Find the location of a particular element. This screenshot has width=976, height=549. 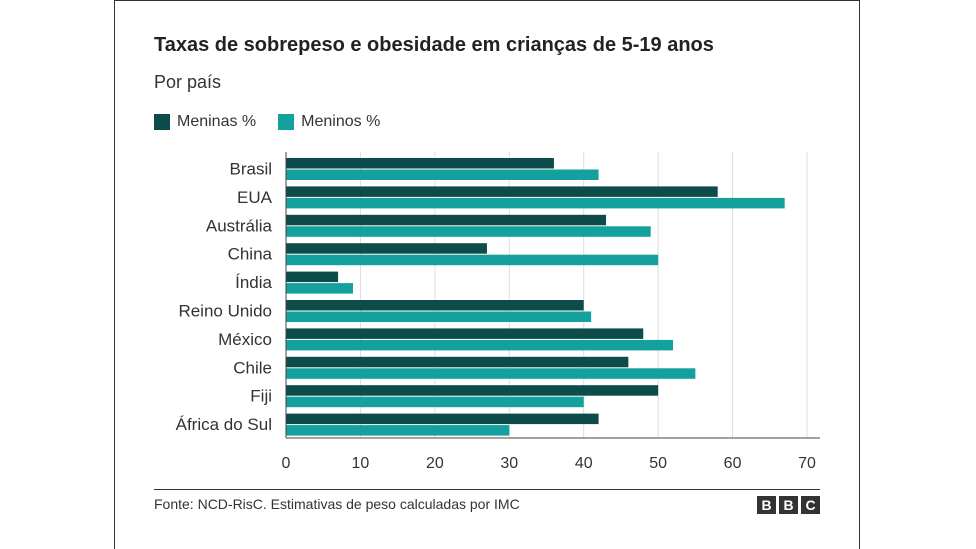

category-label: Austrália is located at coordinates (239, 225).